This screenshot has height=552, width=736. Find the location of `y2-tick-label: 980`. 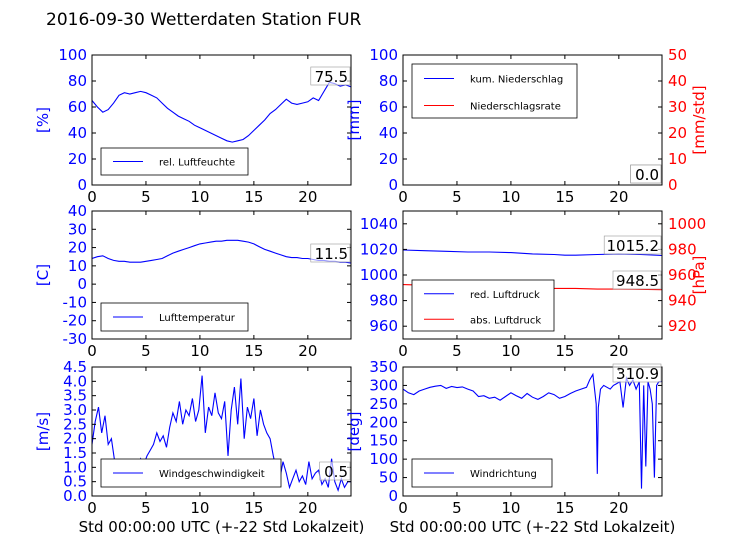

y2-tick-label: 980 is located at coordinates (682, 249).